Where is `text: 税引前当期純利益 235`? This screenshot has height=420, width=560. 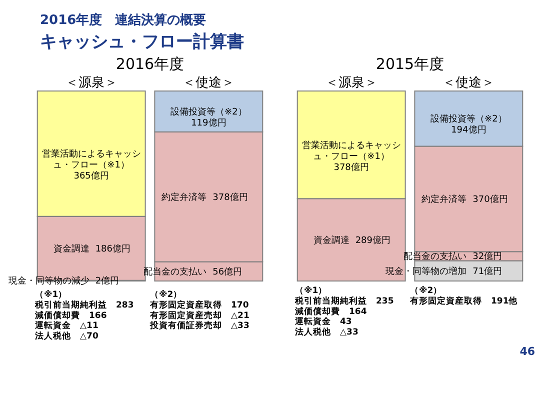 text: 税引前当期純利益 235 is located at coordinates (344, 300).